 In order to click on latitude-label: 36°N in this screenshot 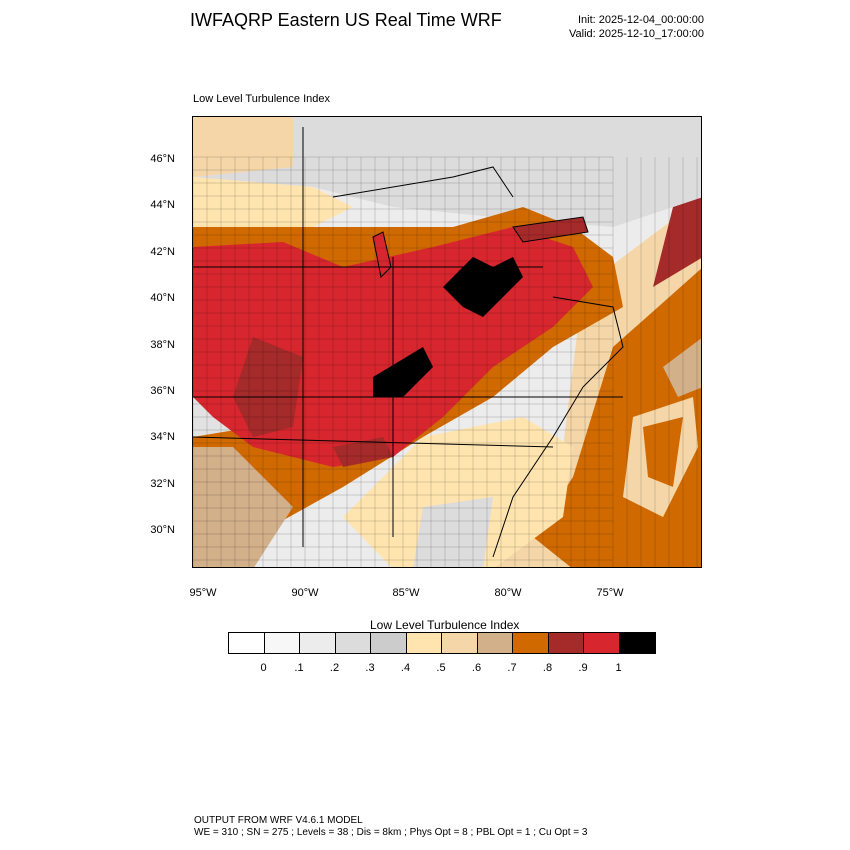, I will do `click(162, 391)`.